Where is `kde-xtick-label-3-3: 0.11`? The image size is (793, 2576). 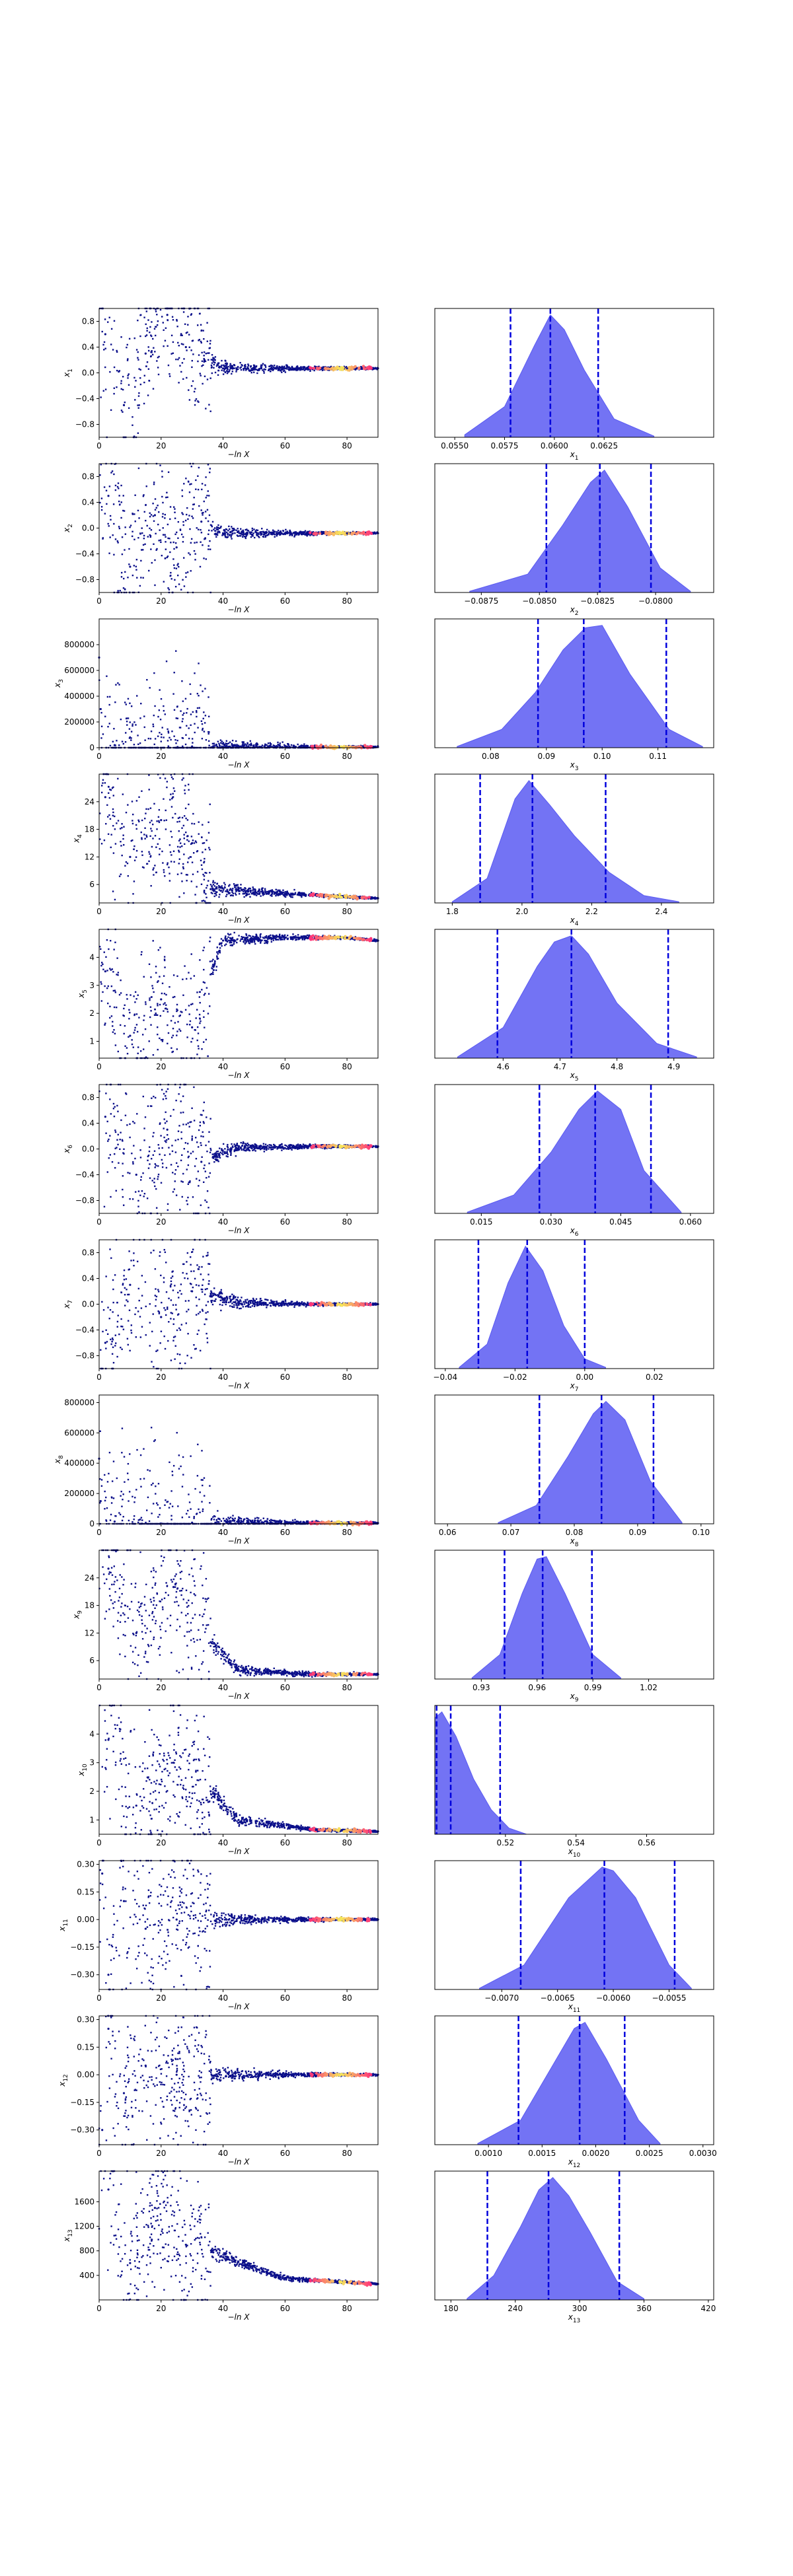 kde-xtick-label-3-3: 0.11 is located at coordinates (658, 757).